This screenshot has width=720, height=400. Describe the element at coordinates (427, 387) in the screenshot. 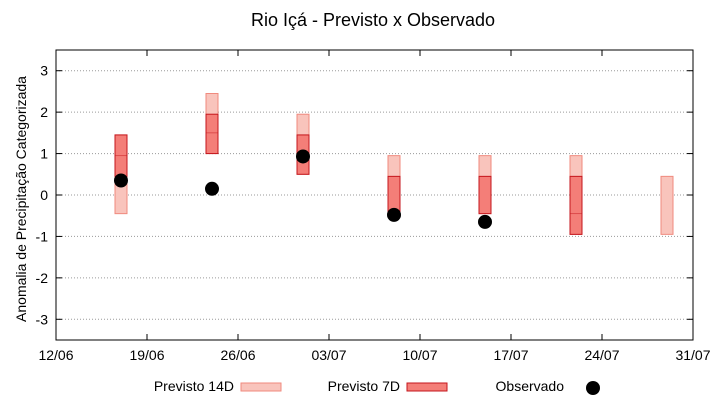

I see `legend-swatch-previsto-7d` at that location.